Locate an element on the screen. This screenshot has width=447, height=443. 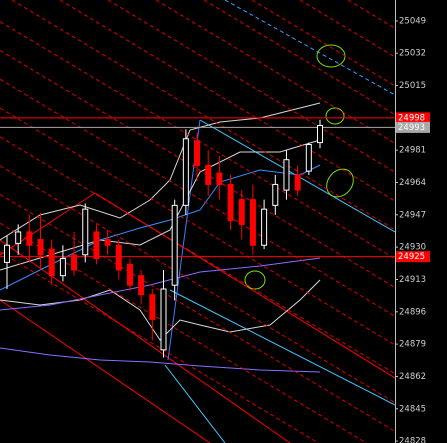
price-level-label: 24993 is located at coordinates (411, 128).